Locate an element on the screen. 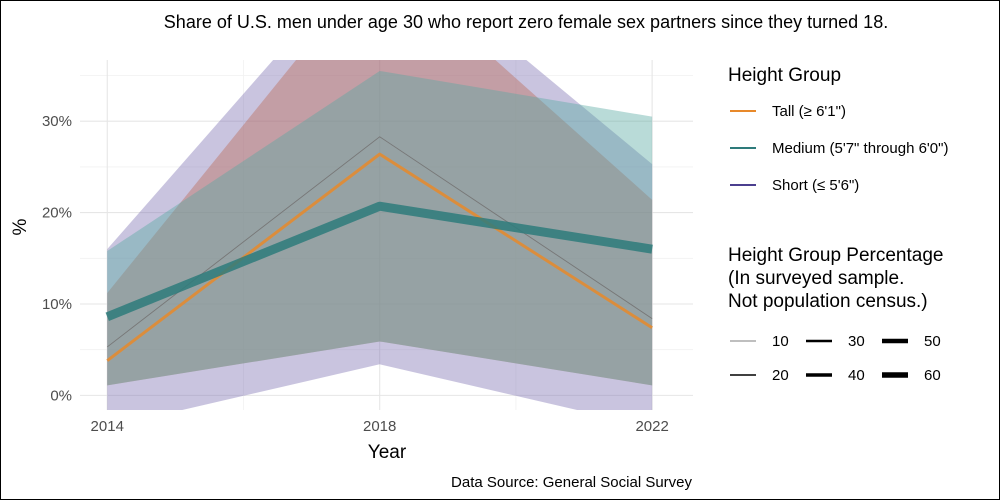 The image size is (1000, 504). size-legend-label: 10 is located at coordinates (780, 341).